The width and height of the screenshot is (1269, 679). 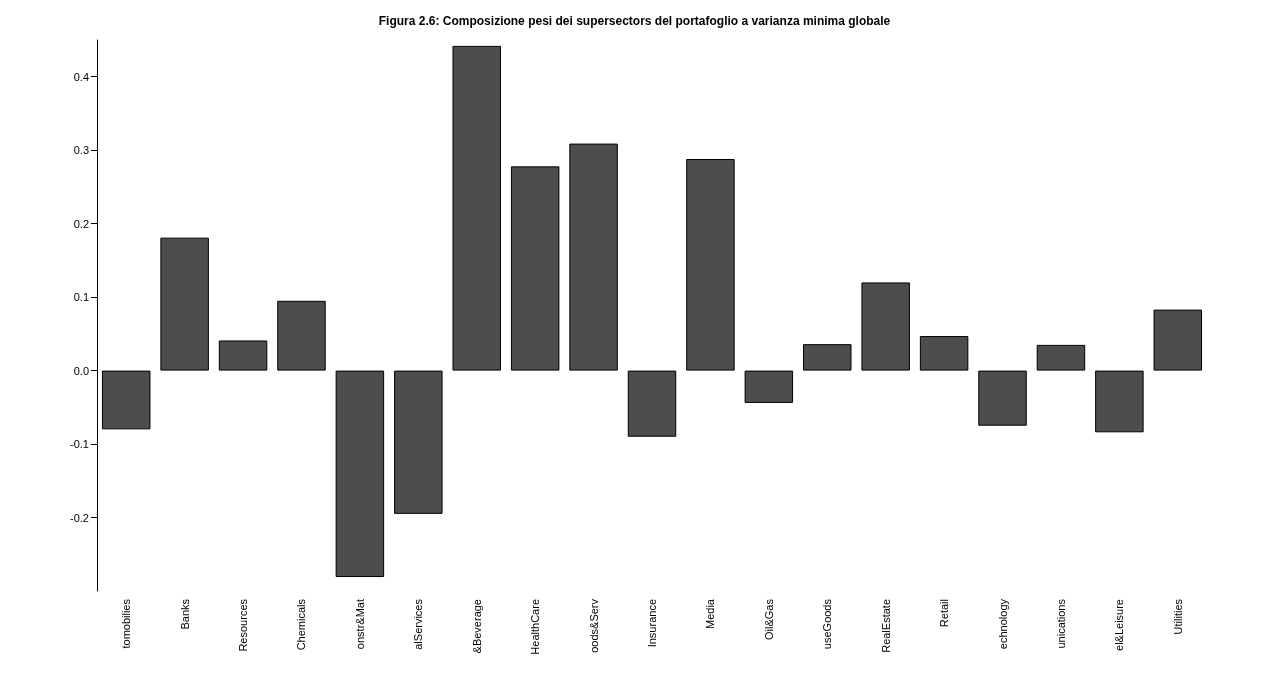 I want to click on x-tick-label: Oil&Gas, so click(x=768, y=619).